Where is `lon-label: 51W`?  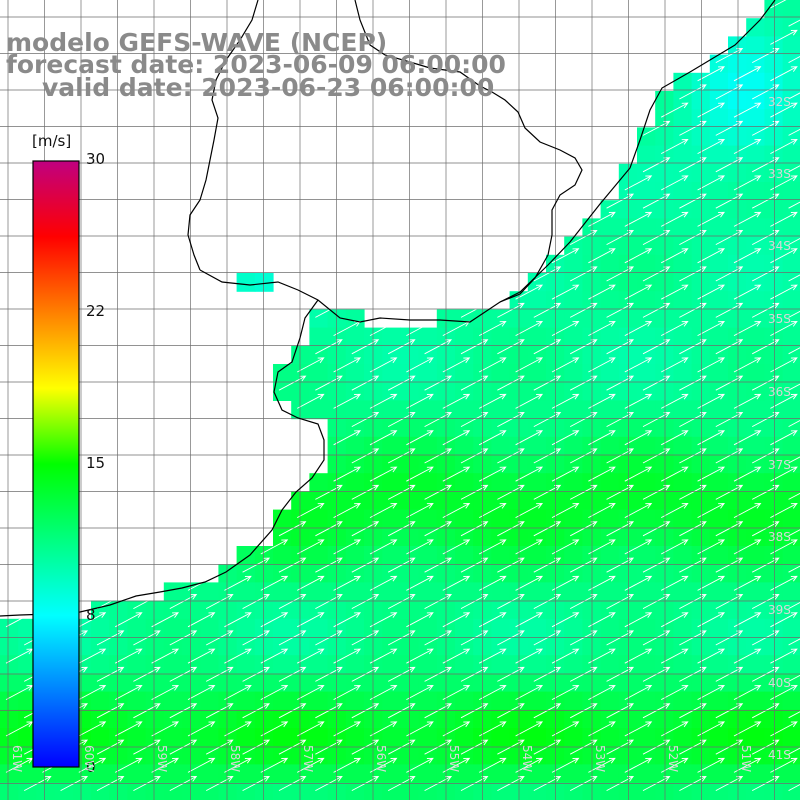 lon-label: 51W is located at coordinates (746, 759).